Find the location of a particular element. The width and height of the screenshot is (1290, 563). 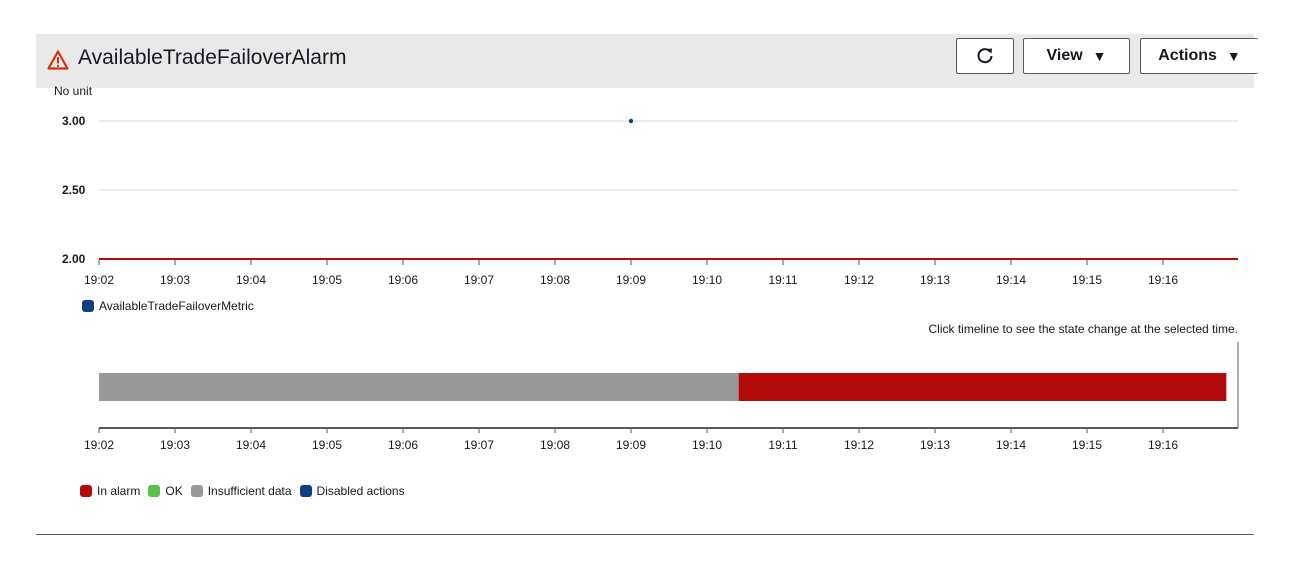

view-dropdown-button: View ▼ is located at coordinates (1076, 56).